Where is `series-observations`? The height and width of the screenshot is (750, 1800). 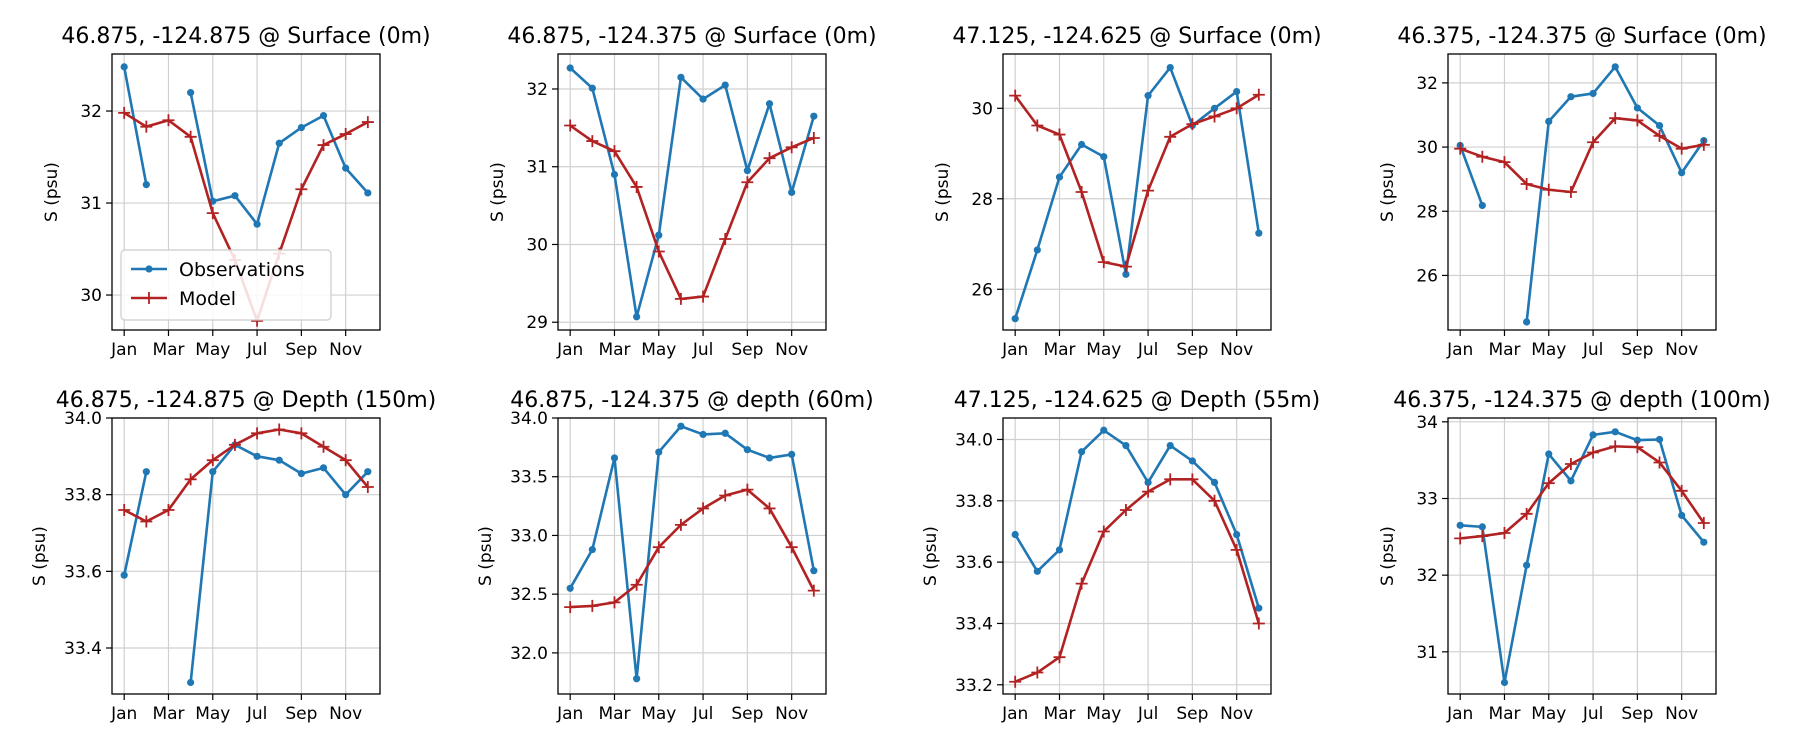
series-observations is located at coordinates (1137, 193).